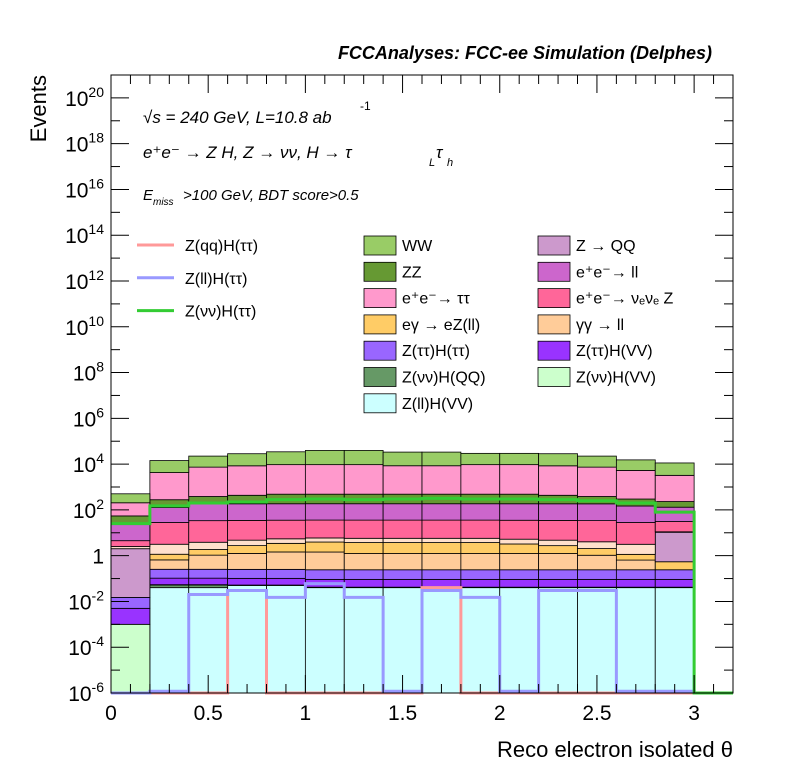 The image size is (796, 772). Describe the element at coordinates (412, 272) in the screenshot. I see `legend-label: ZZ` at that location.